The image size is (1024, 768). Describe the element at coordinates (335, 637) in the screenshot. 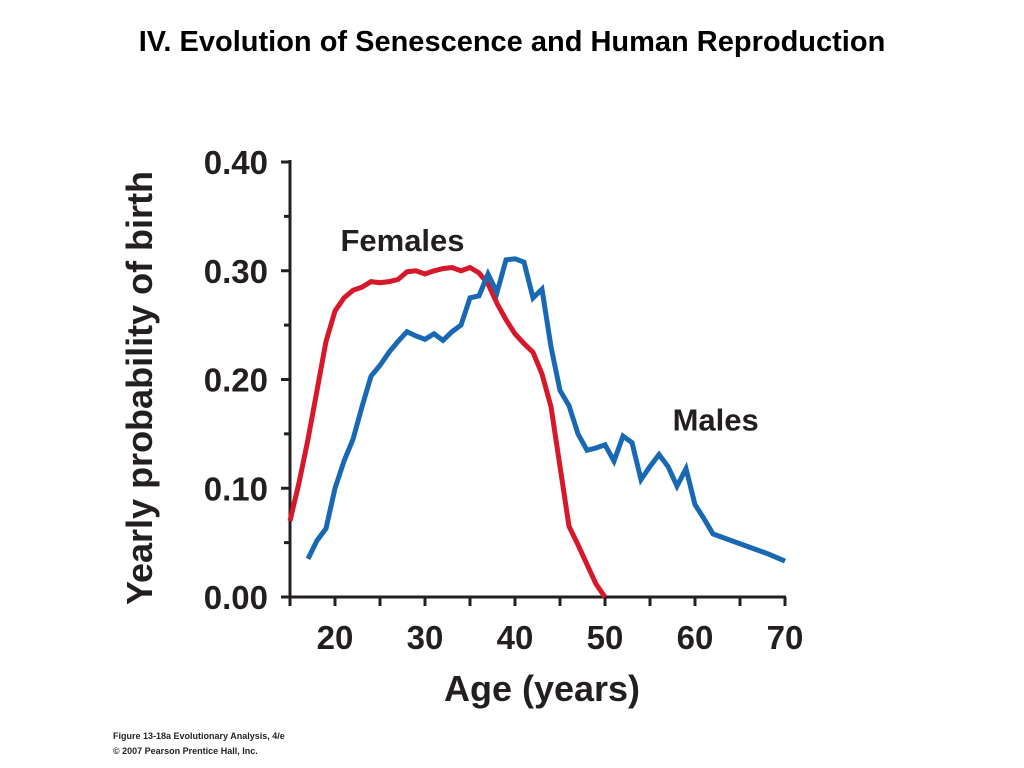

I see `x-tick-label: 20` at that location.